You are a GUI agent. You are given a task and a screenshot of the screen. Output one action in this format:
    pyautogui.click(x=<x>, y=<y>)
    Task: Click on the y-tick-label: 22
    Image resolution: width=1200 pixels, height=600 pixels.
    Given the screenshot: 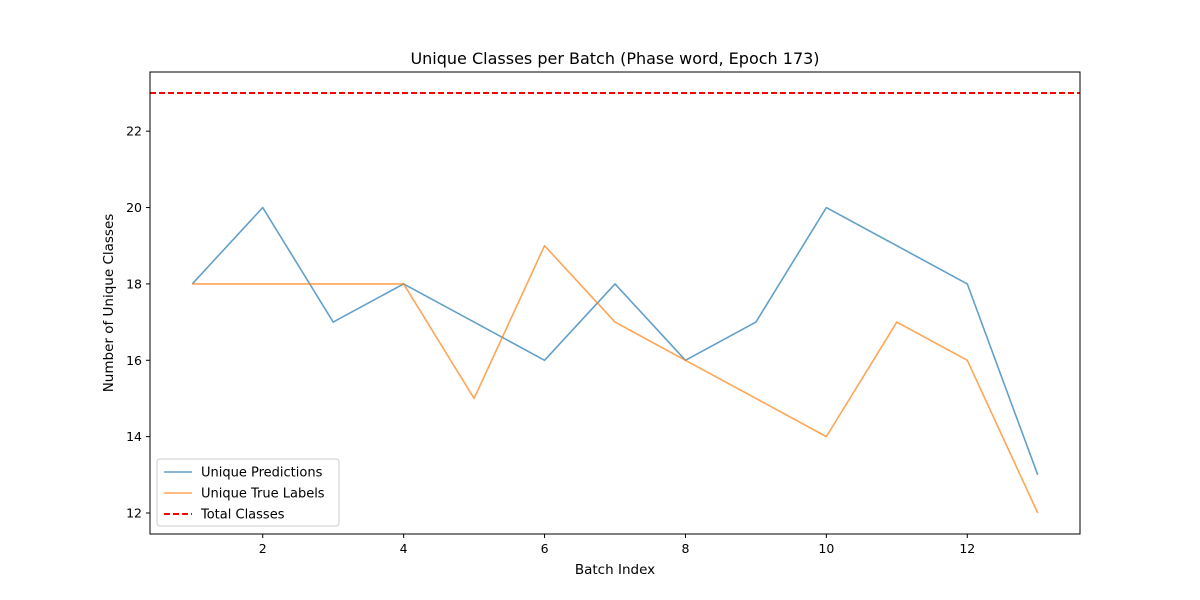 What is the action you would take?
    pyautogui.click(x=134, y=131)
    